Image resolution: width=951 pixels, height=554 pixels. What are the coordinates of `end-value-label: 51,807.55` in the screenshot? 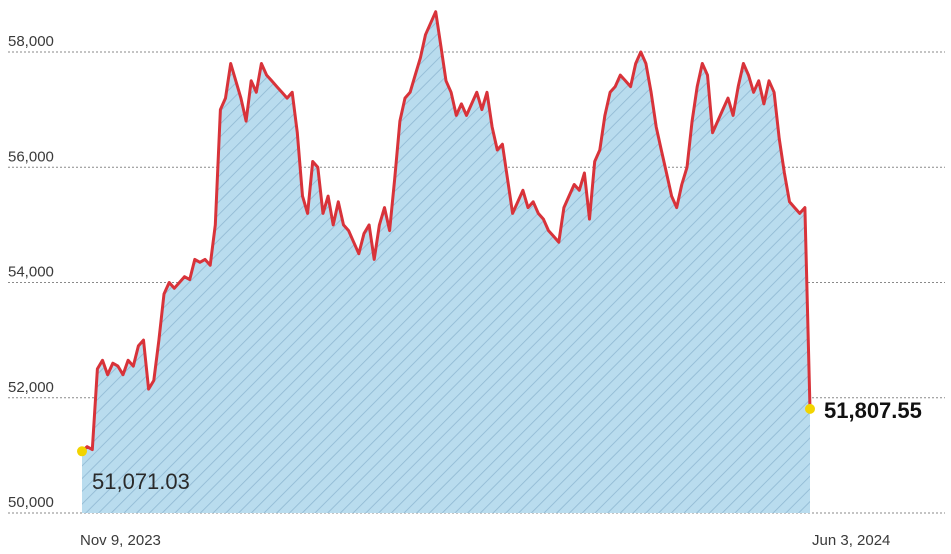 It's located at (873, 410).